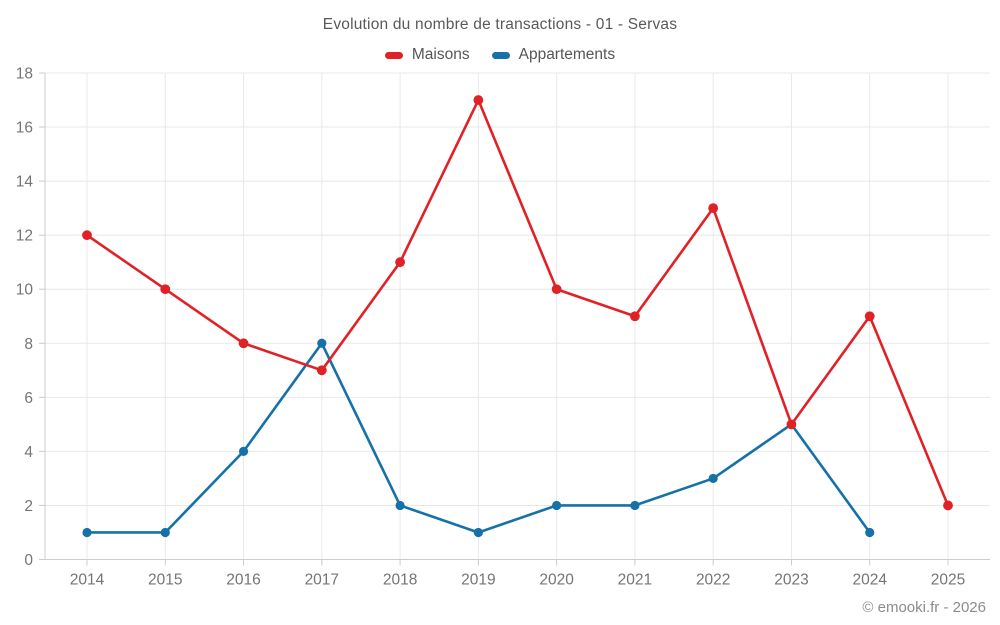  Describe the element at coordinates (165, 289) in the screenshot. I see `data-point-maisons-2015` at that location.